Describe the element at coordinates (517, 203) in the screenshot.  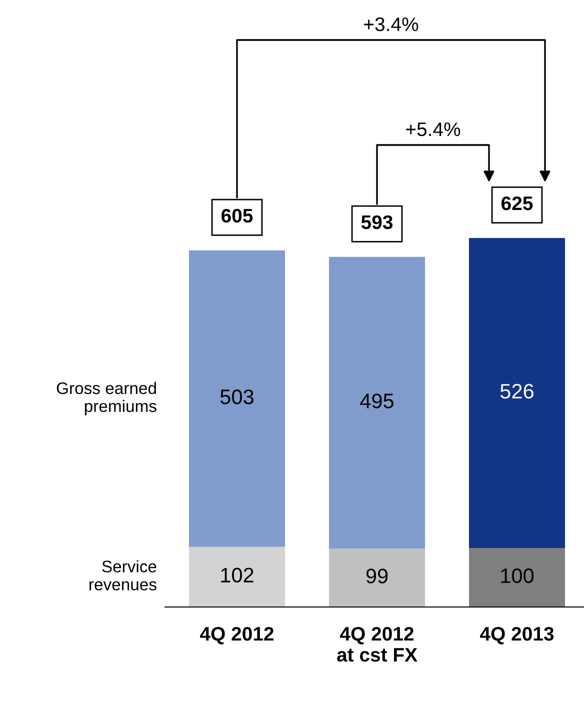
I see `total-label: 625` at that location.